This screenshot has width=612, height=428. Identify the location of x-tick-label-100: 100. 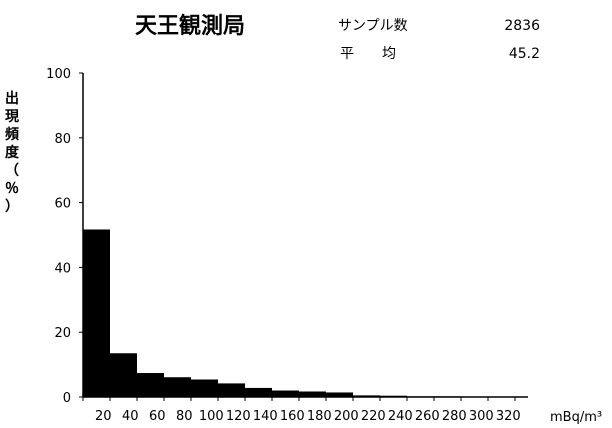
(211, 416).